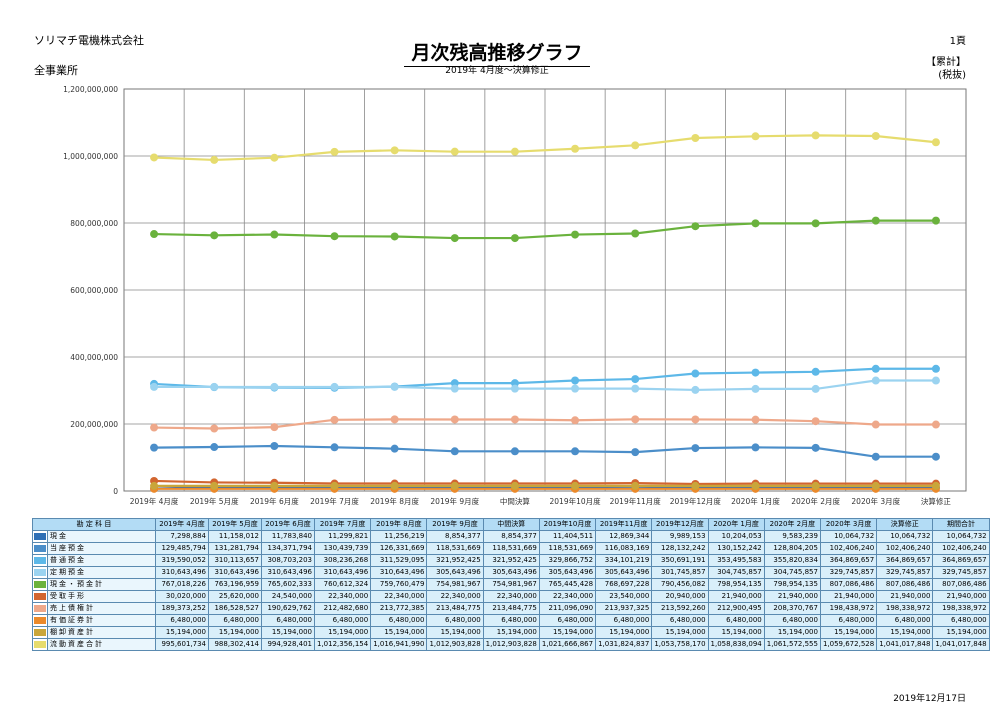 The image size is (1000, 707). What do you see at coordinates (792, 524) in the screenshot?
I see `table-column-header: 2020年 2月度` at bounding box center [792, 524].